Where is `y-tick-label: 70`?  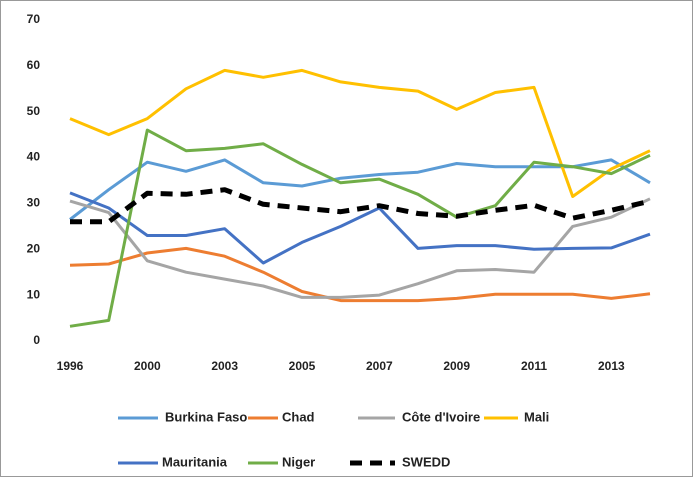
y-tick-label: 70 is located at coordinates (34, 19).